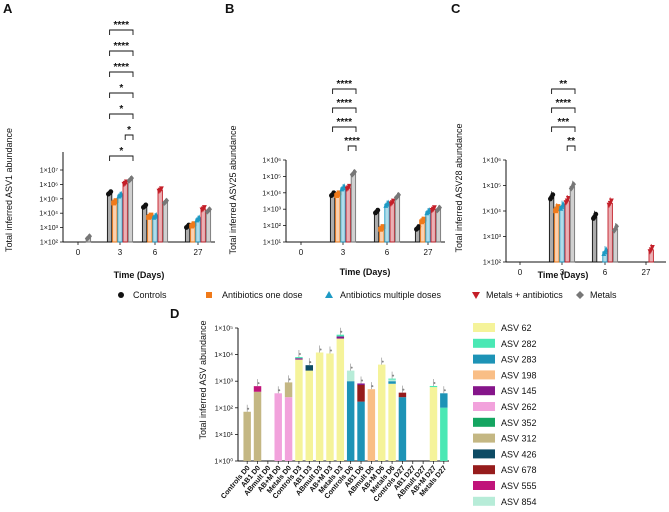  I want to click on chart-a-ytick-label: 1×10³, so click(49, 228).